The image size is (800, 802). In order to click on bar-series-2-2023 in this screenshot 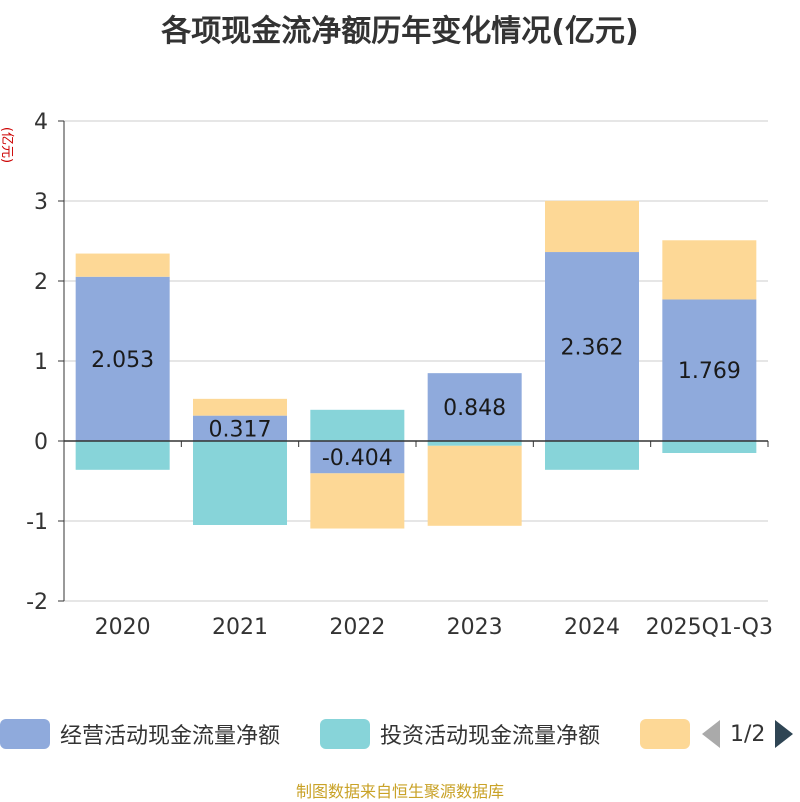, I will do `click(474, 485)`.